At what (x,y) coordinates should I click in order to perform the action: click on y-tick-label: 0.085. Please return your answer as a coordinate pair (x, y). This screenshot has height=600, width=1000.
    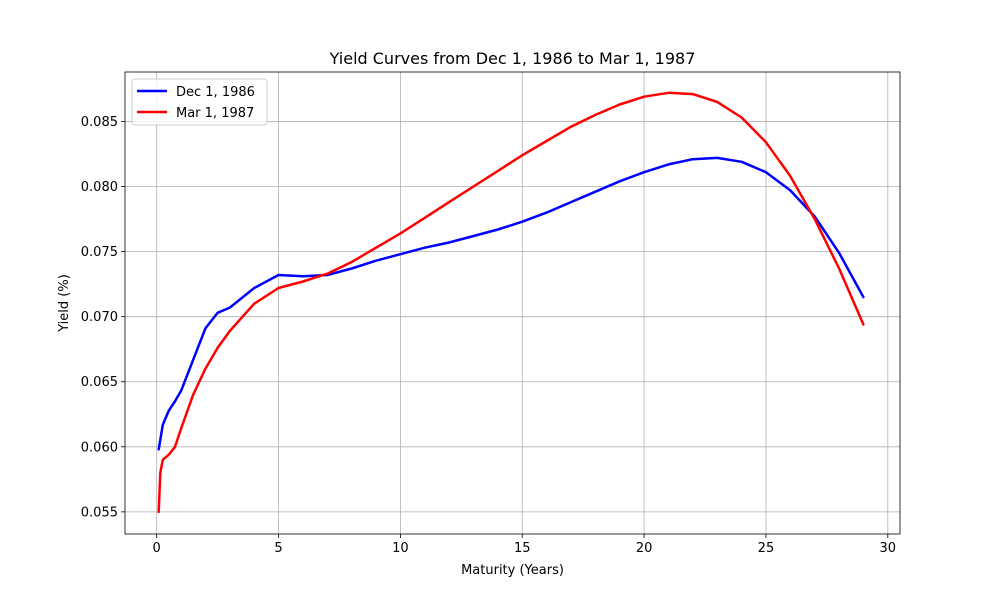
    Looking at the image, I should click on (99, 122).